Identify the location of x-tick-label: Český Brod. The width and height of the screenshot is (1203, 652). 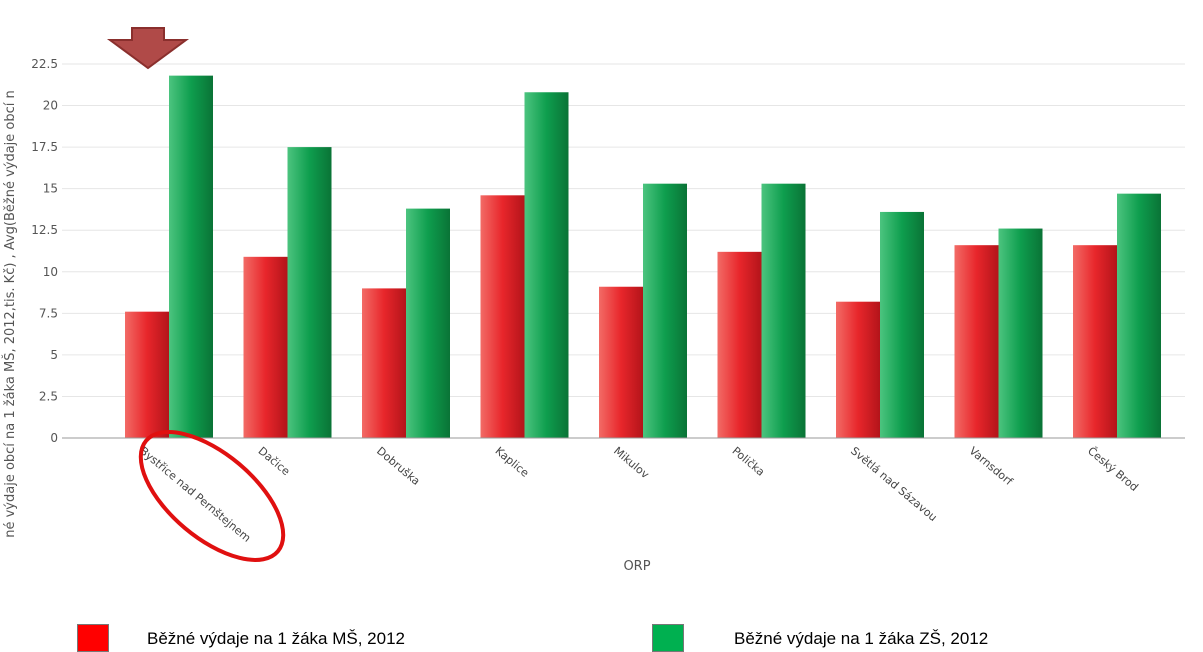
(1113, 469).